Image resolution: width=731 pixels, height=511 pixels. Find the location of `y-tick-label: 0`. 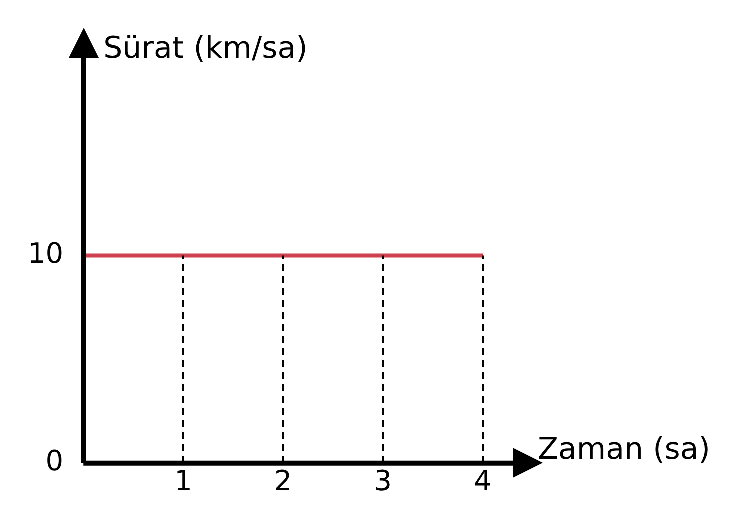

y-tick-label: 0 is located at coordinates (55, 461).